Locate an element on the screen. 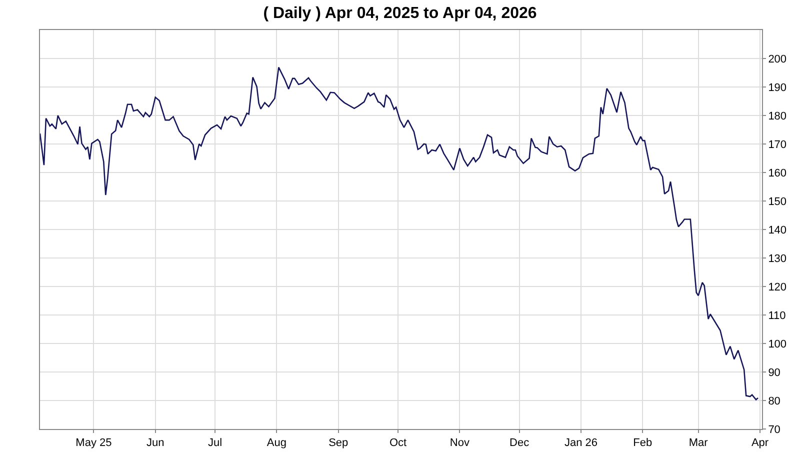 Image resolution: width=800 pixels, height=466 pixels. x-tick-label: Apr is located at coordinates (760, 443).